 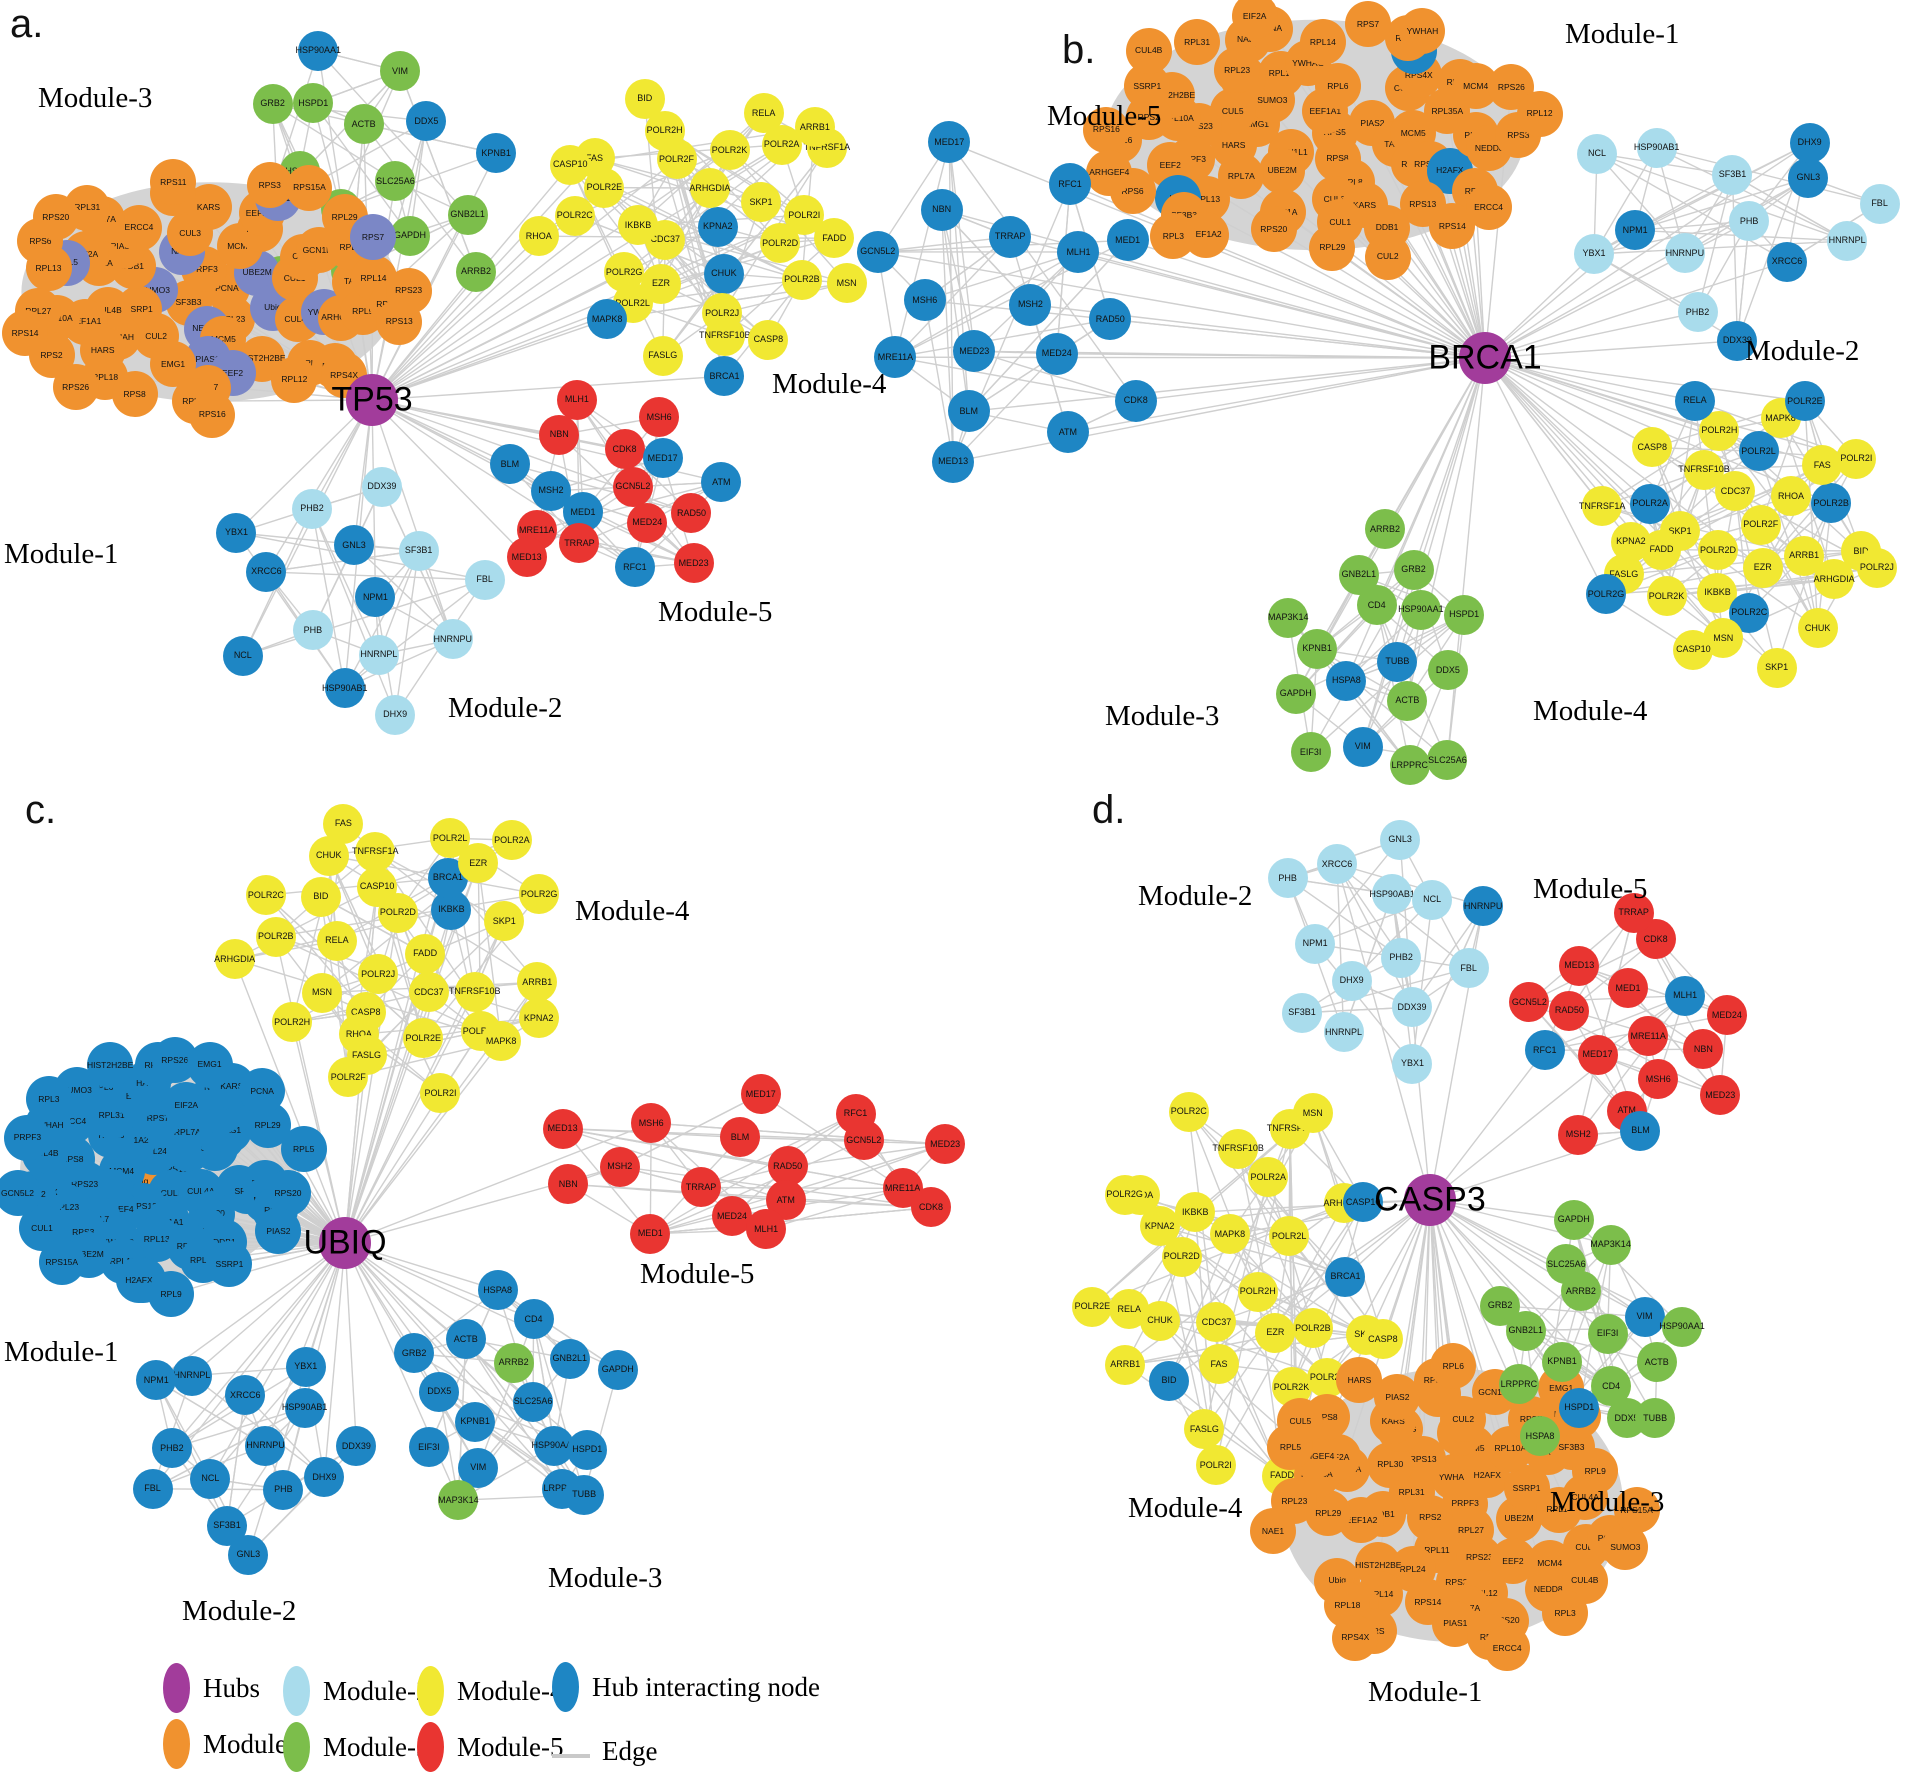 What do you see at coordinates (511, 840) in the screenshot?
I see `node-POLR2A: POLR2A` at bounding box center [511, 840].